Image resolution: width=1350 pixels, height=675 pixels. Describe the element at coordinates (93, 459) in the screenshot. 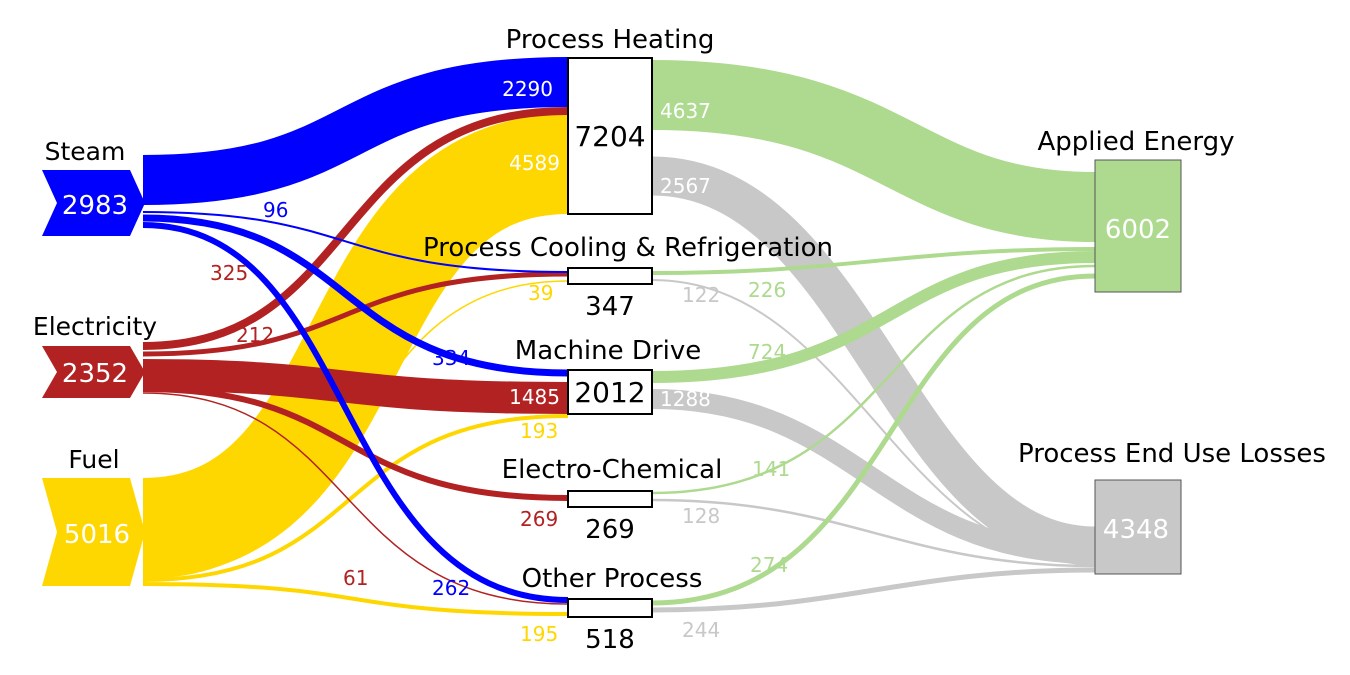

I see `fuel-label: Fuel` at that location.